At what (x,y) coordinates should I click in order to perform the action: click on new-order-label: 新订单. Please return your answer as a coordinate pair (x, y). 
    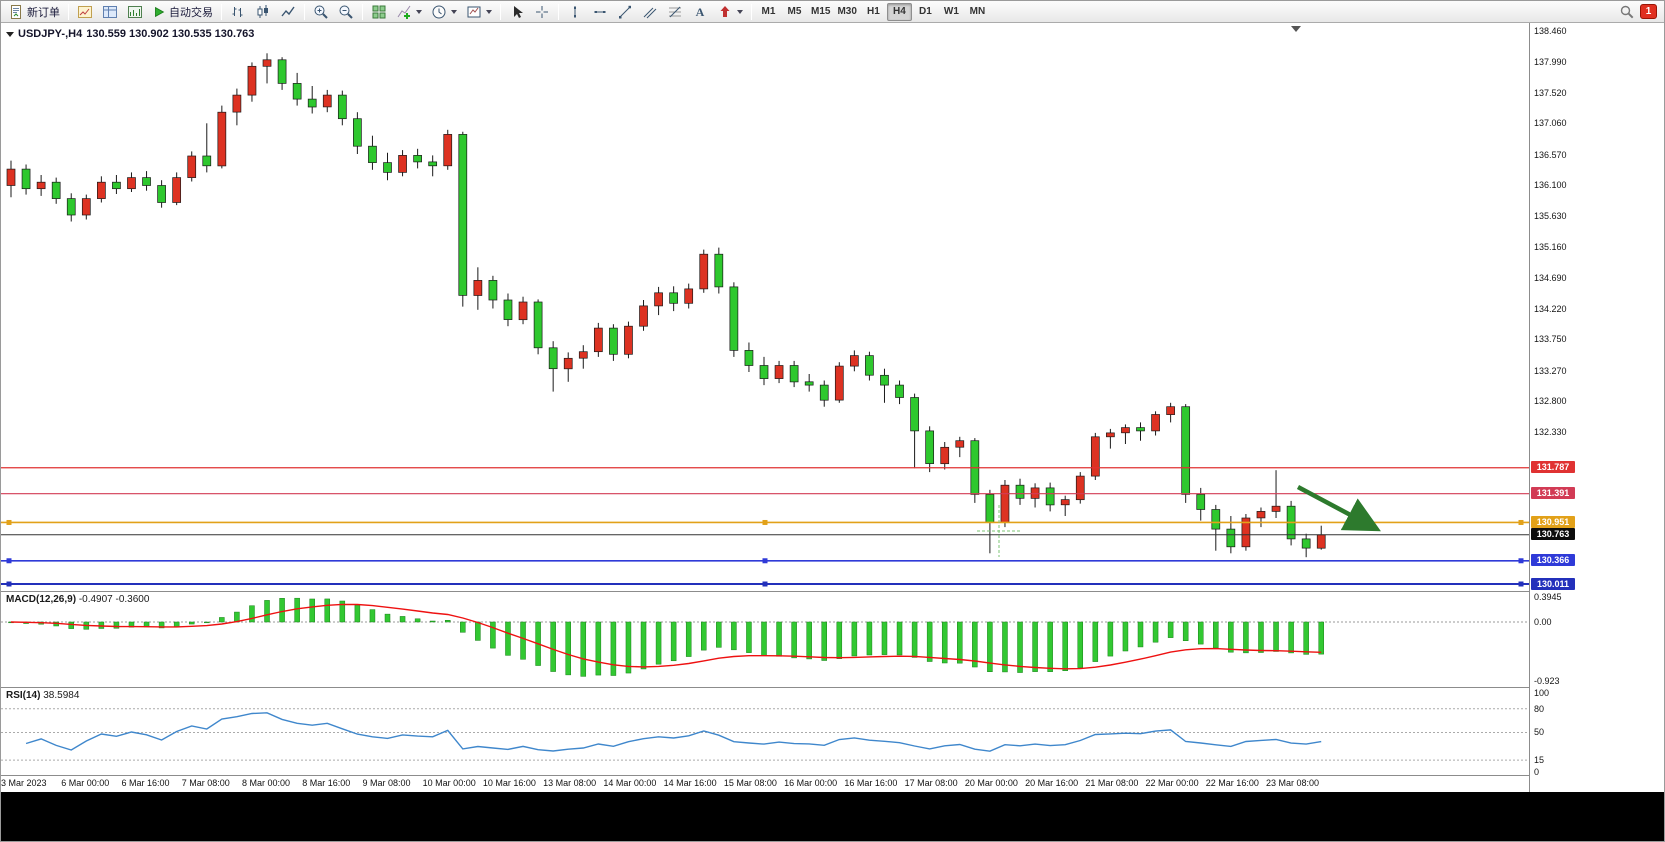
    Looking at the image, I should click on (43, 12).